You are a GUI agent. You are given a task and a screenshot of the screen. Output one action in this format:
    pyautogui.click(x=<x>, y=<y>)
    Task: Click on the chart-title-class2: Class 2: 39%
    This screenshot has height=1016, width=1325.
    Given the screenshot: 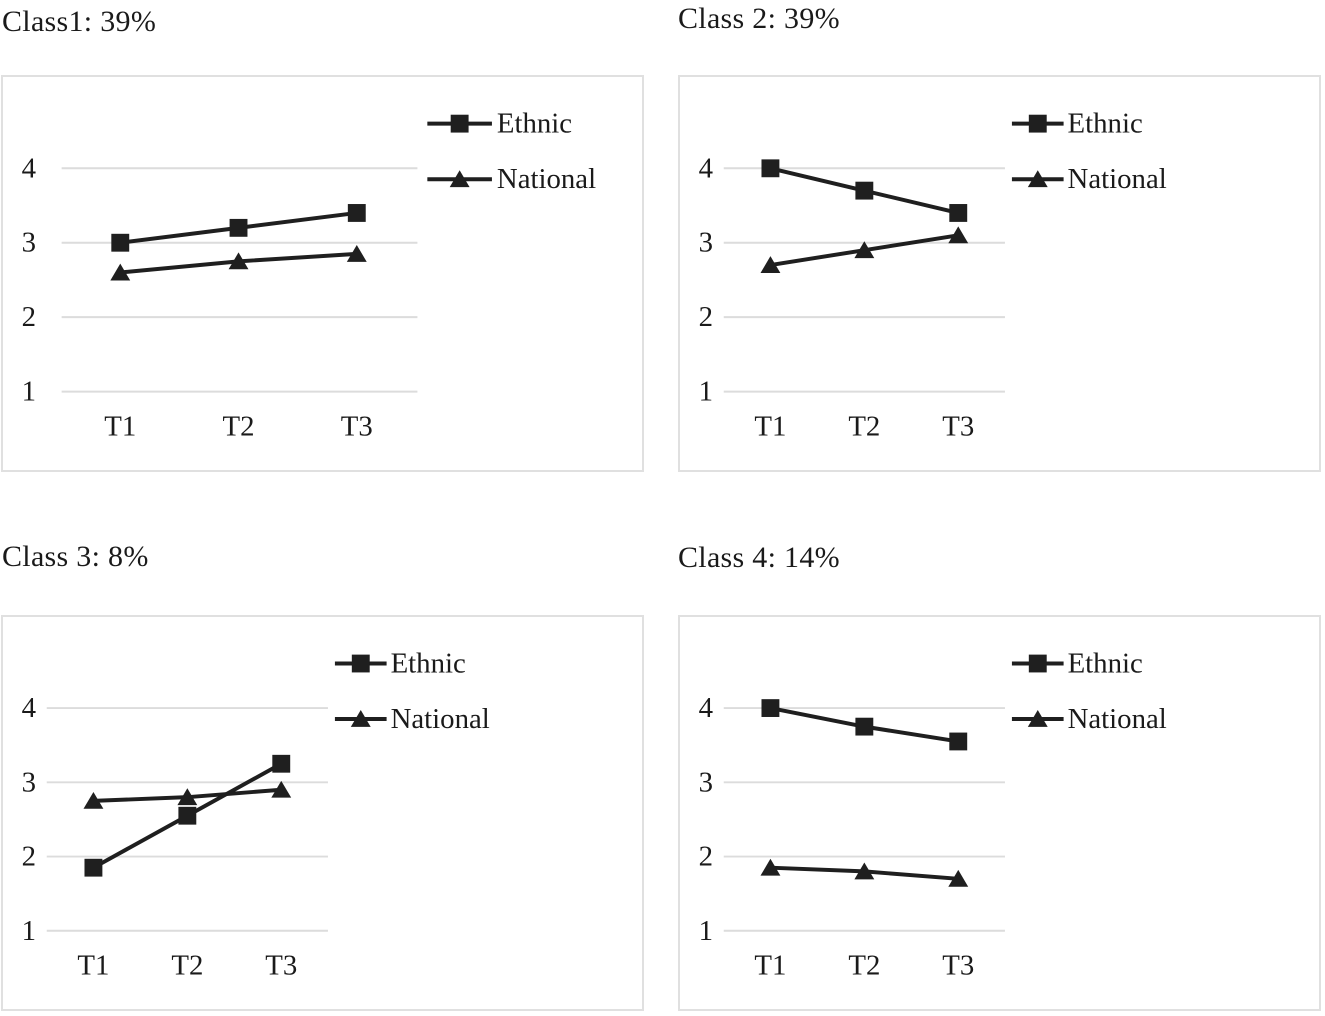 What is the action you would take?
    pyautogui.click(x=759, y=18)
    